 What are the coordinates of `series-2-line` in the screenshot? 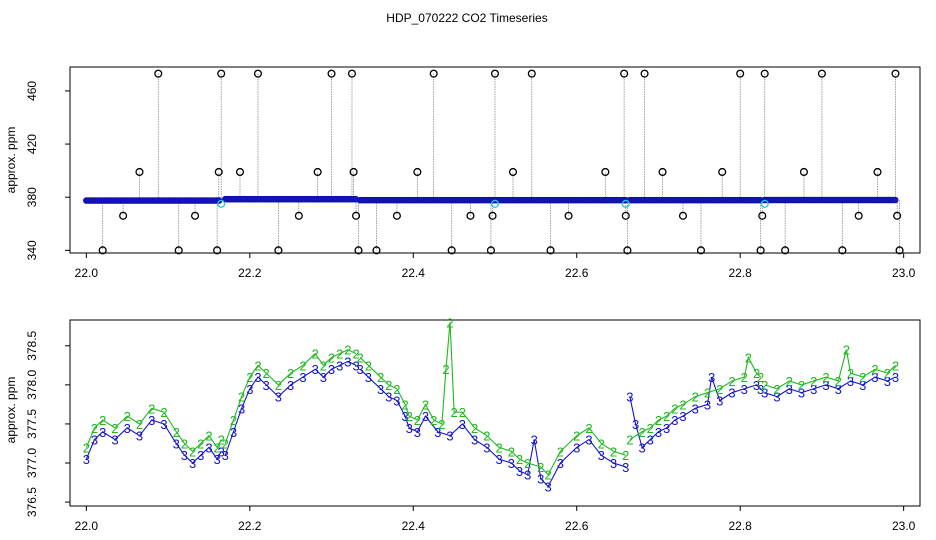 It's located at (830, 369).